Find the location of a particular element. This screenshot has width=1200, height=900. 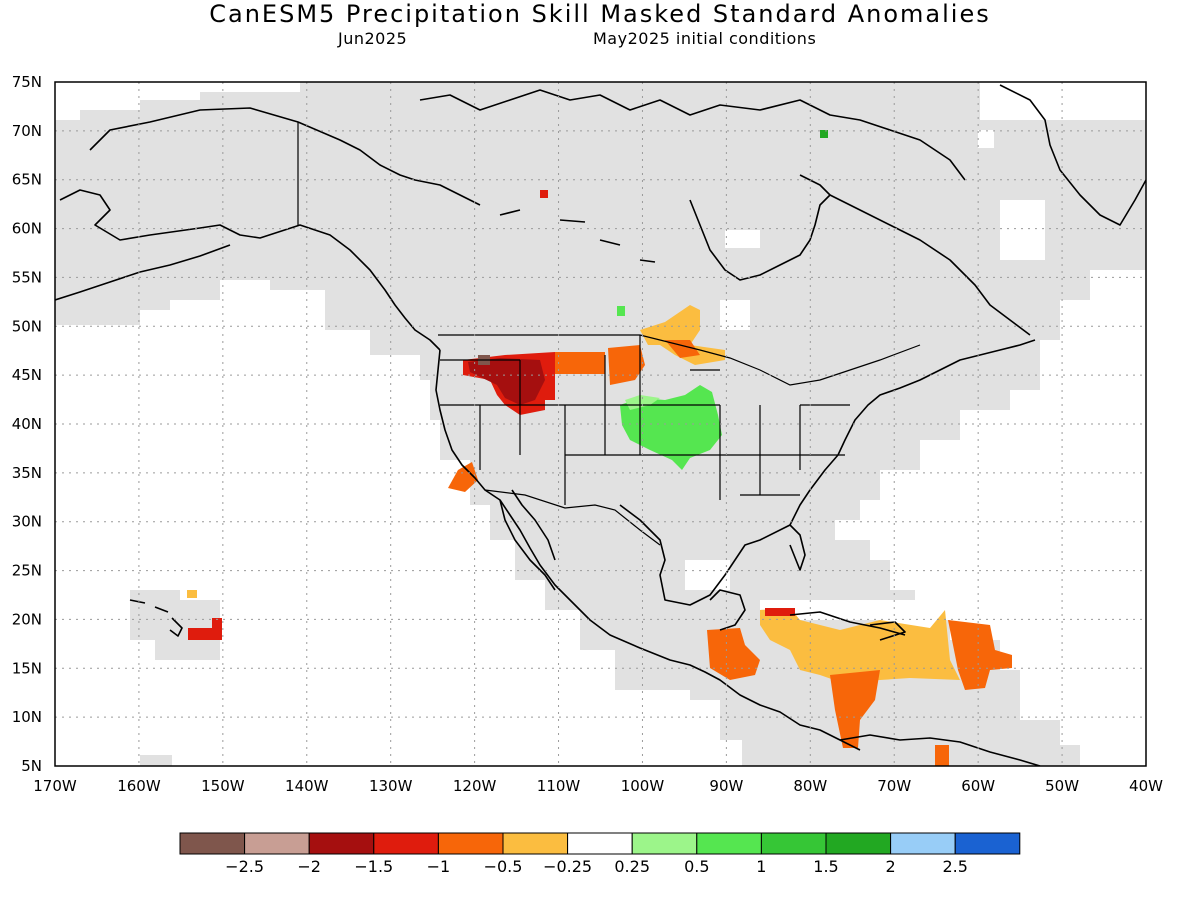

latitude-label: 70N is located at coordinates (27, 131).